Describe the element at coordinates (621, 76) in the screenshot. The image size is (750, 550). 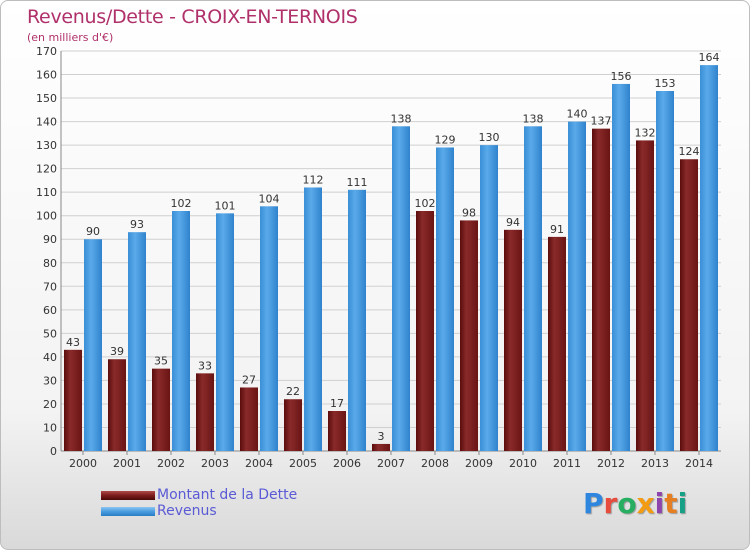
I see `revenue-data-label: 156` at that location.